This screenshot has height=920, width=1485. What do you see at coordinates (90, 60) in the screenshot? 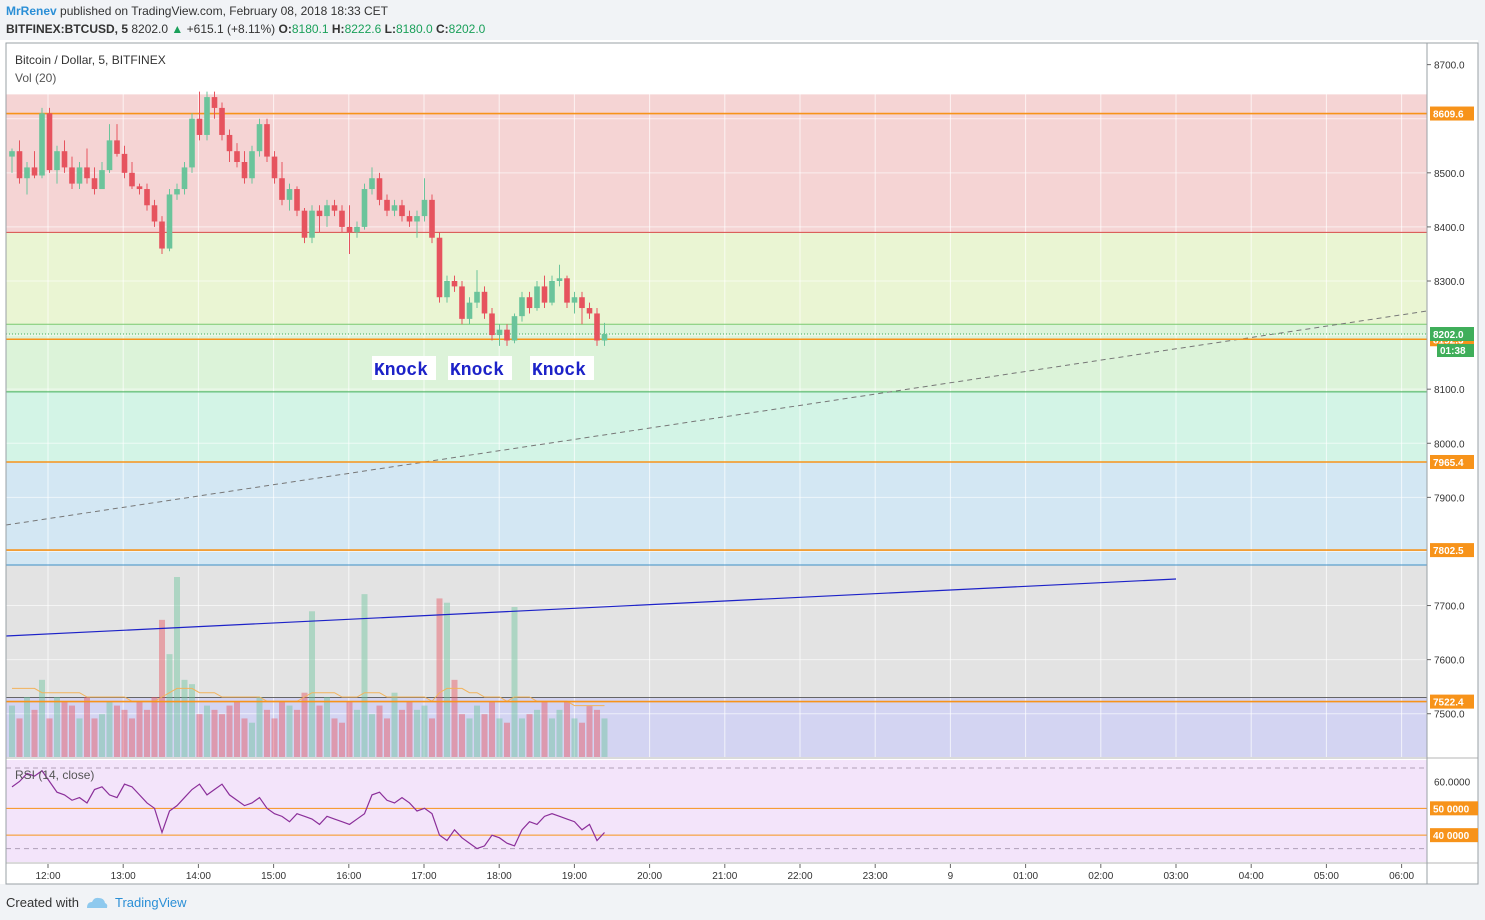
I see `series-legend: Bitcoin / Dollar, 5, BITFINEX` at bounding box center [90, 60].